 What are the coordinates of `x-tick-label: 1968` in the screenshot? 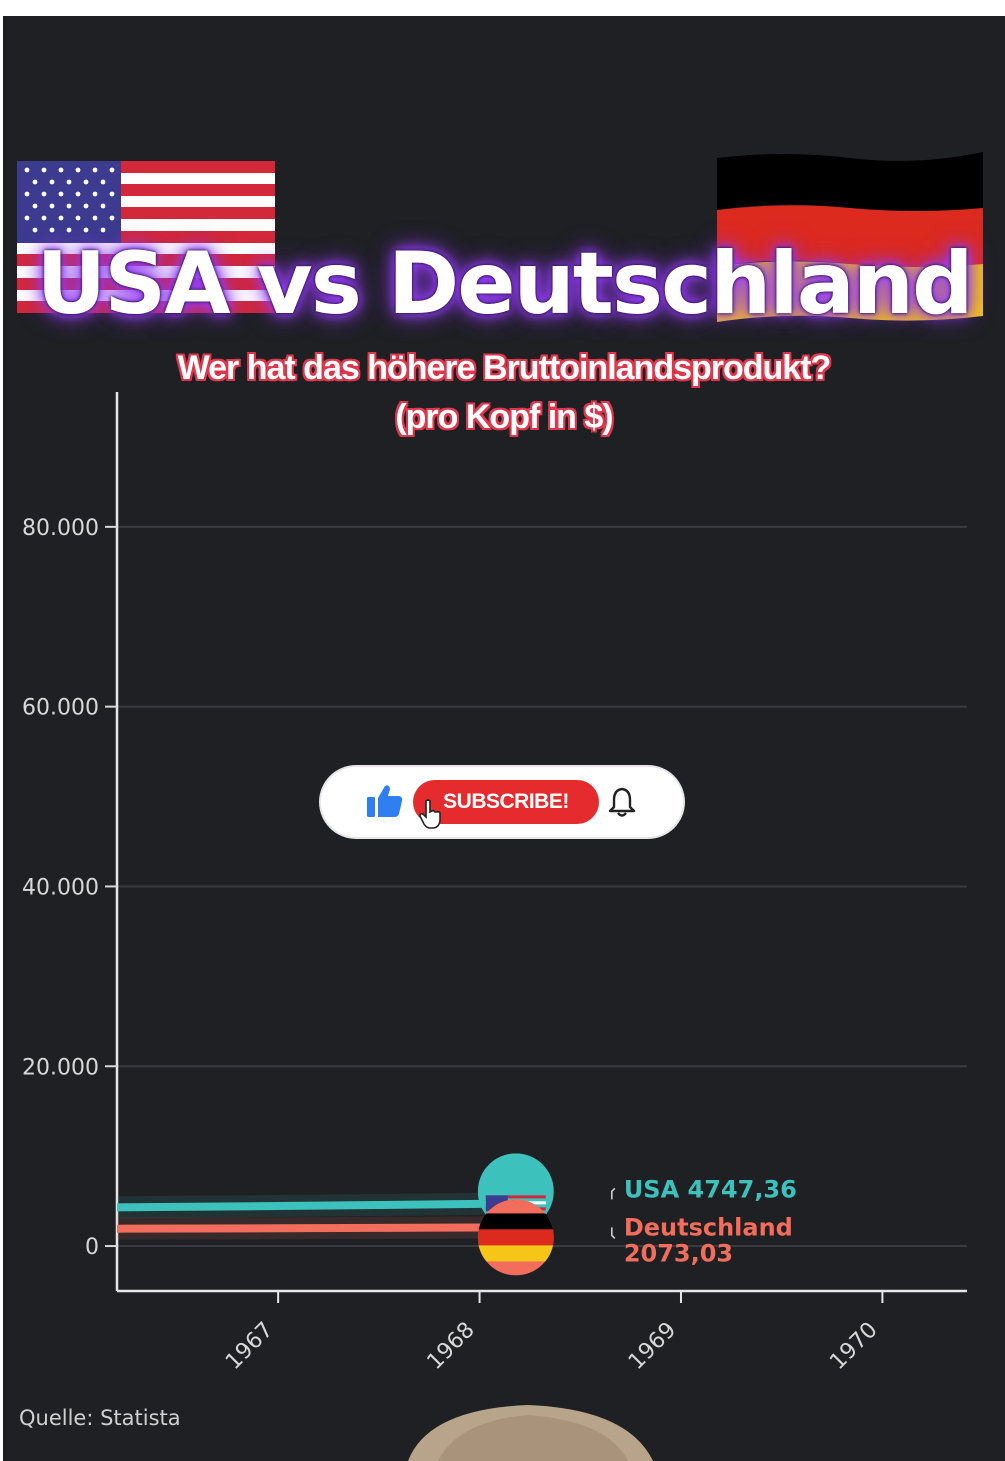 It's located at (451, 1346).